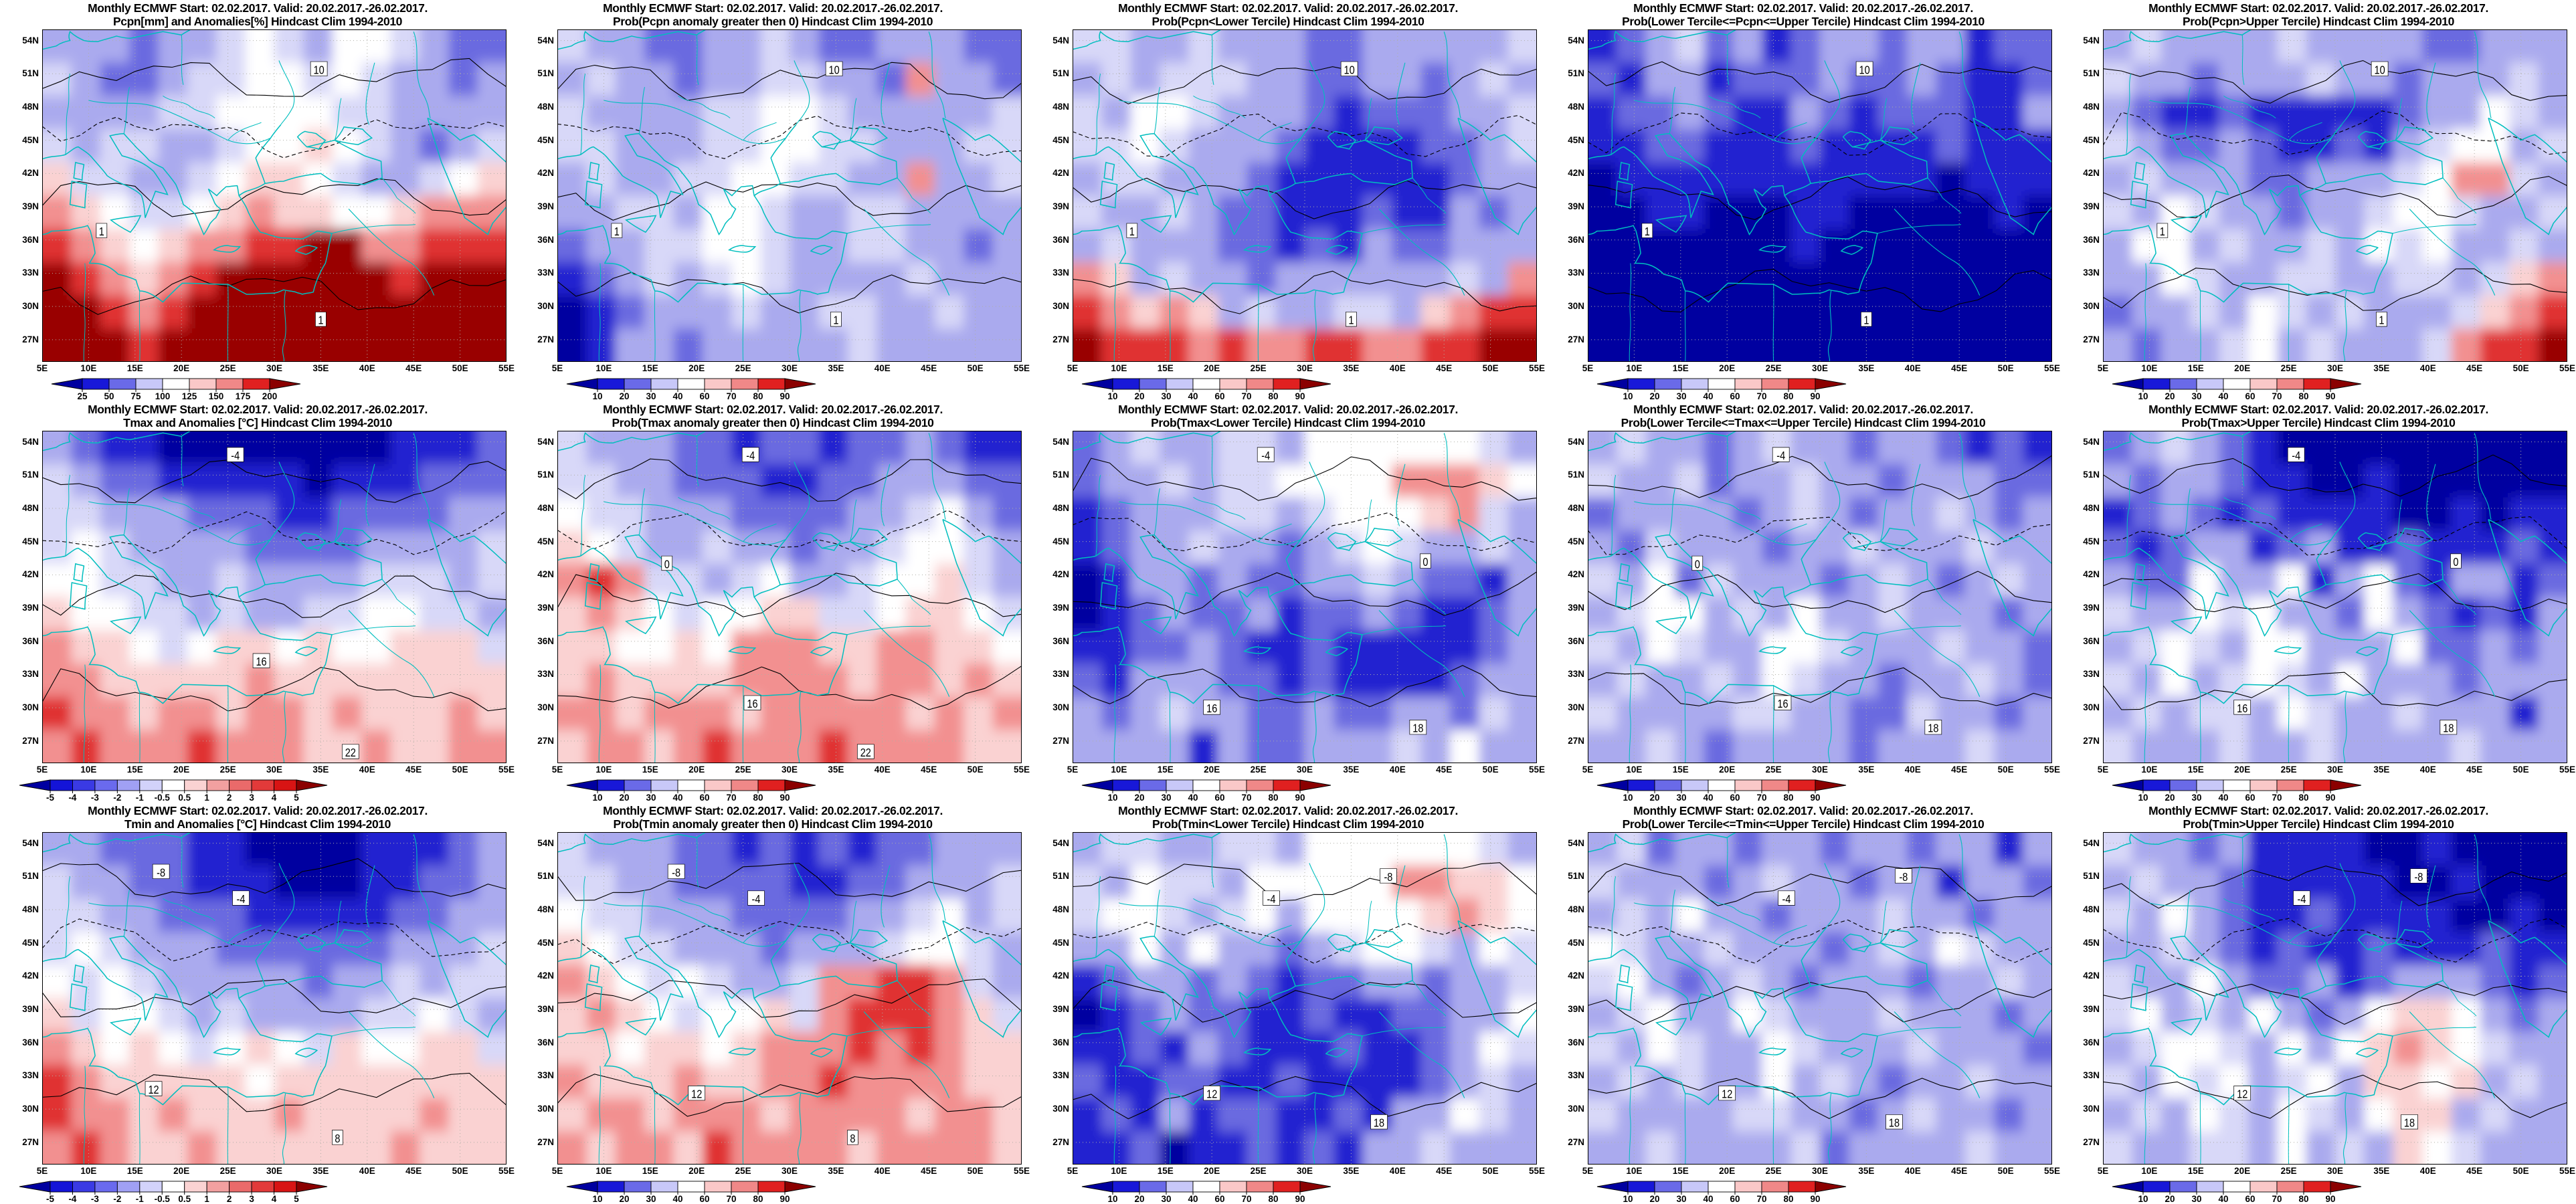 Image resolution: width=2576 pixels, height=1204 pixels. I want to click on contour-labels: 10 1 1, so click(727, 194).